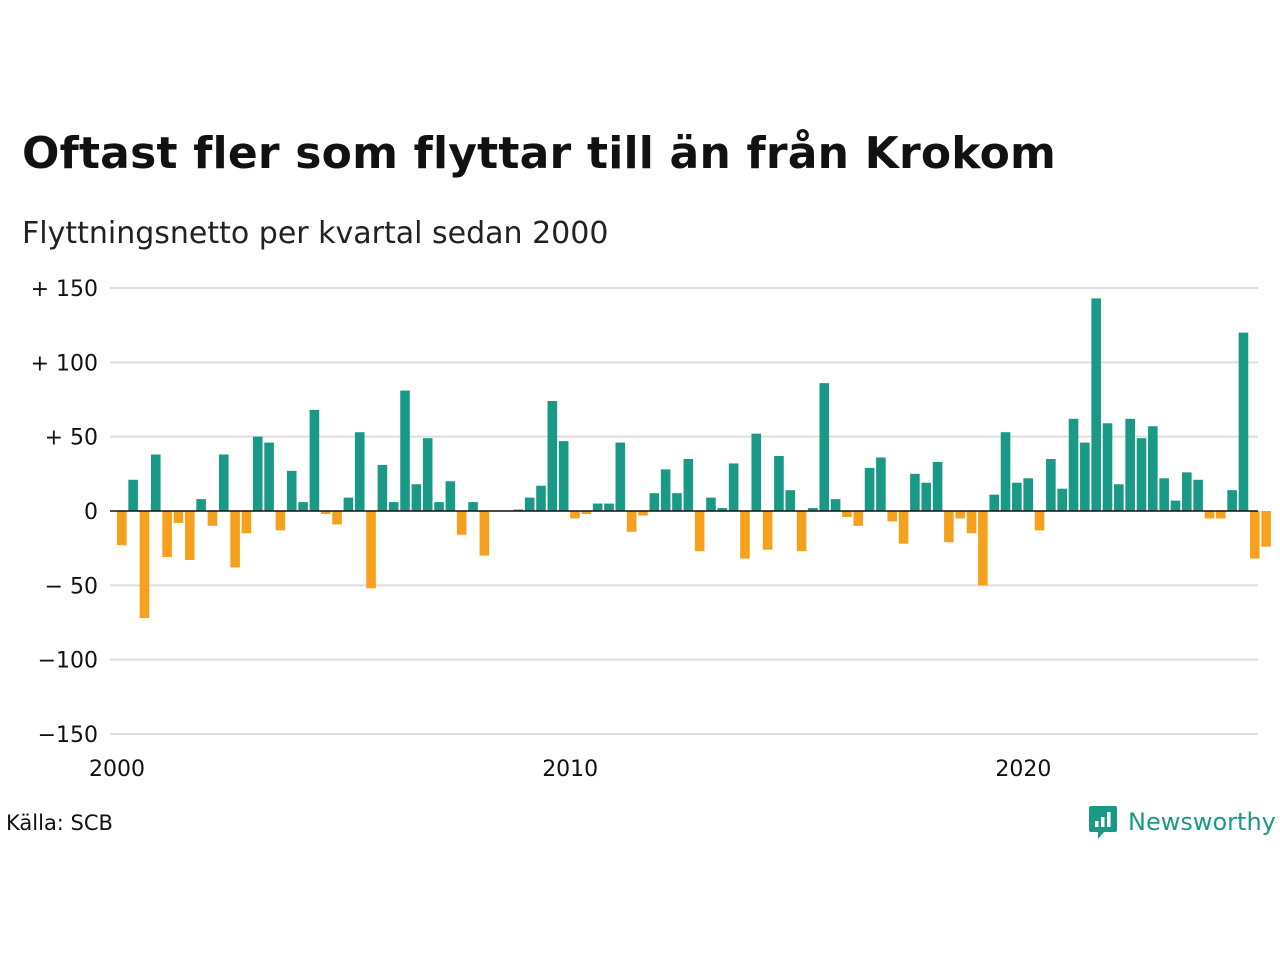 This screenshot has height=960, width=1280. Describe the element at coordinates (315, 233) in the screenshot. I see `chart-subtitle: Flyttningsnetto per kvartal sedan 2000` at that location.